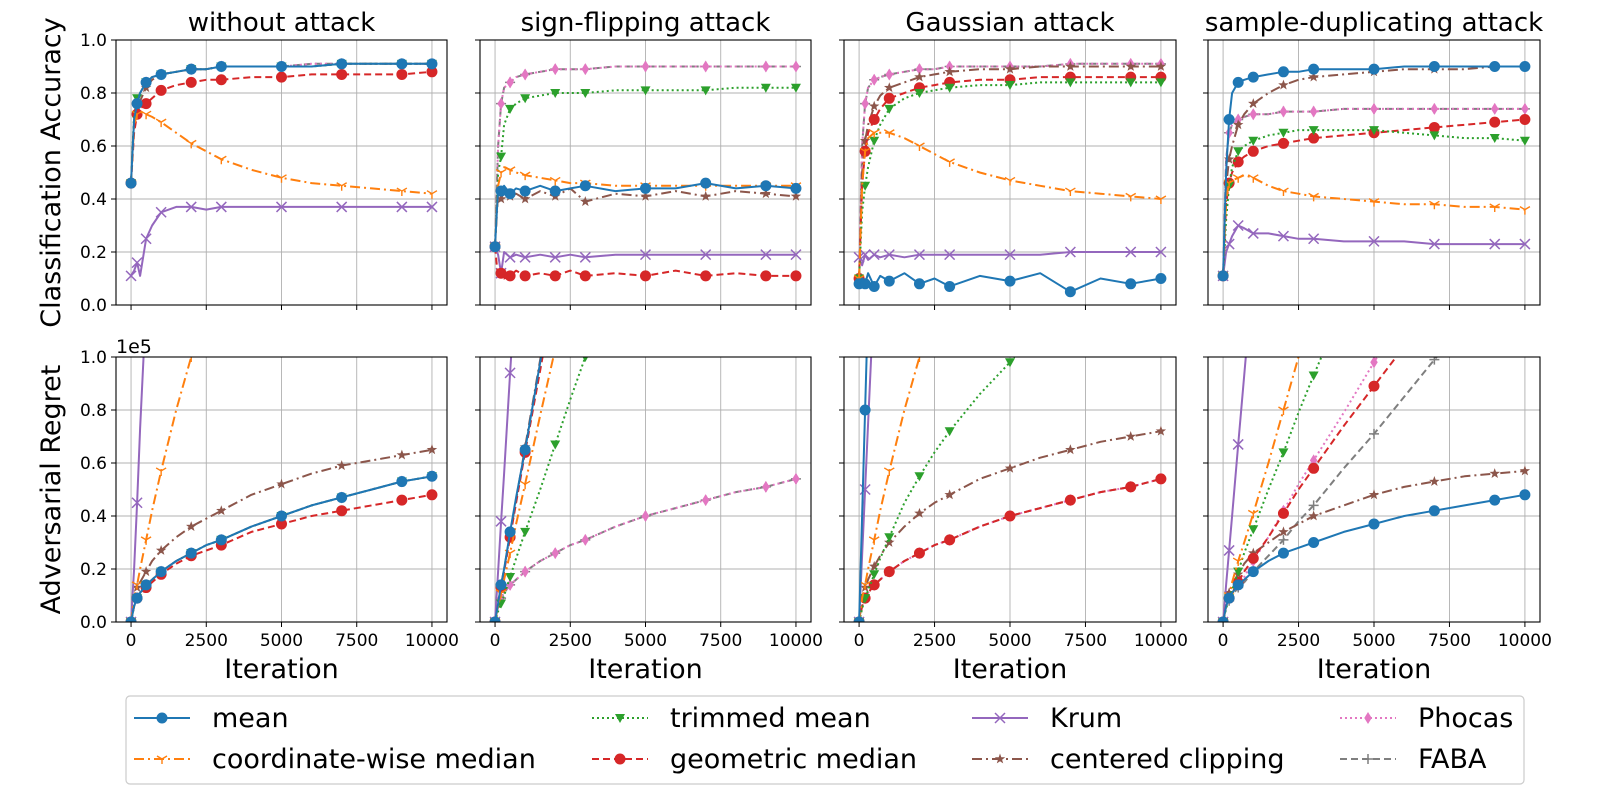 The height and width of the screenshot is (810, 1600). Describe the element at coordinates (1086, 718) in the screenshot. I see `legend-label: Krum` at that location.